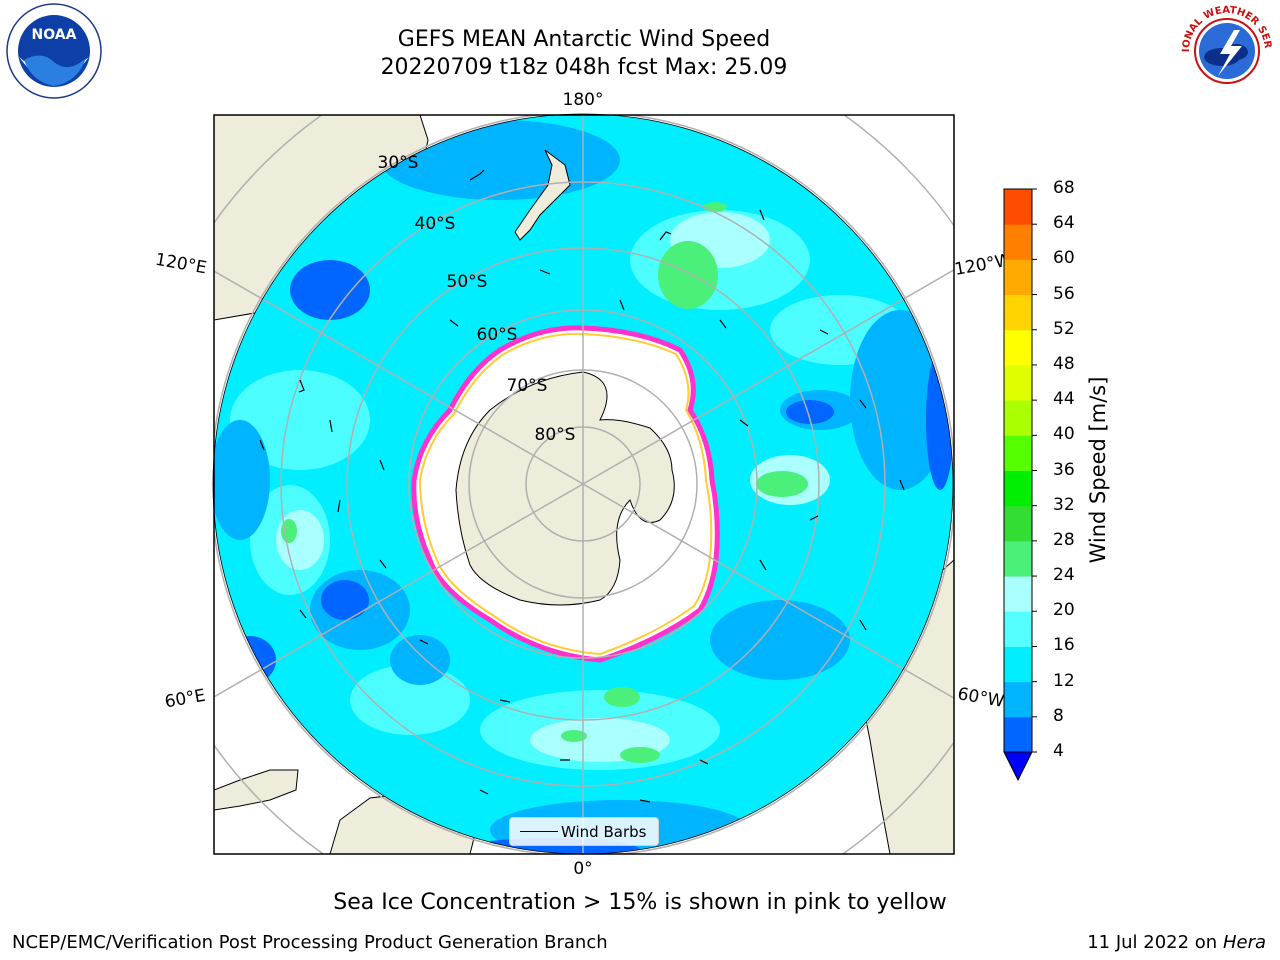  What do you see at coordinates (1064, 223) in the screenshot?
I see `colorbar-tick-label: 64` at bounding box center [1064, 223].